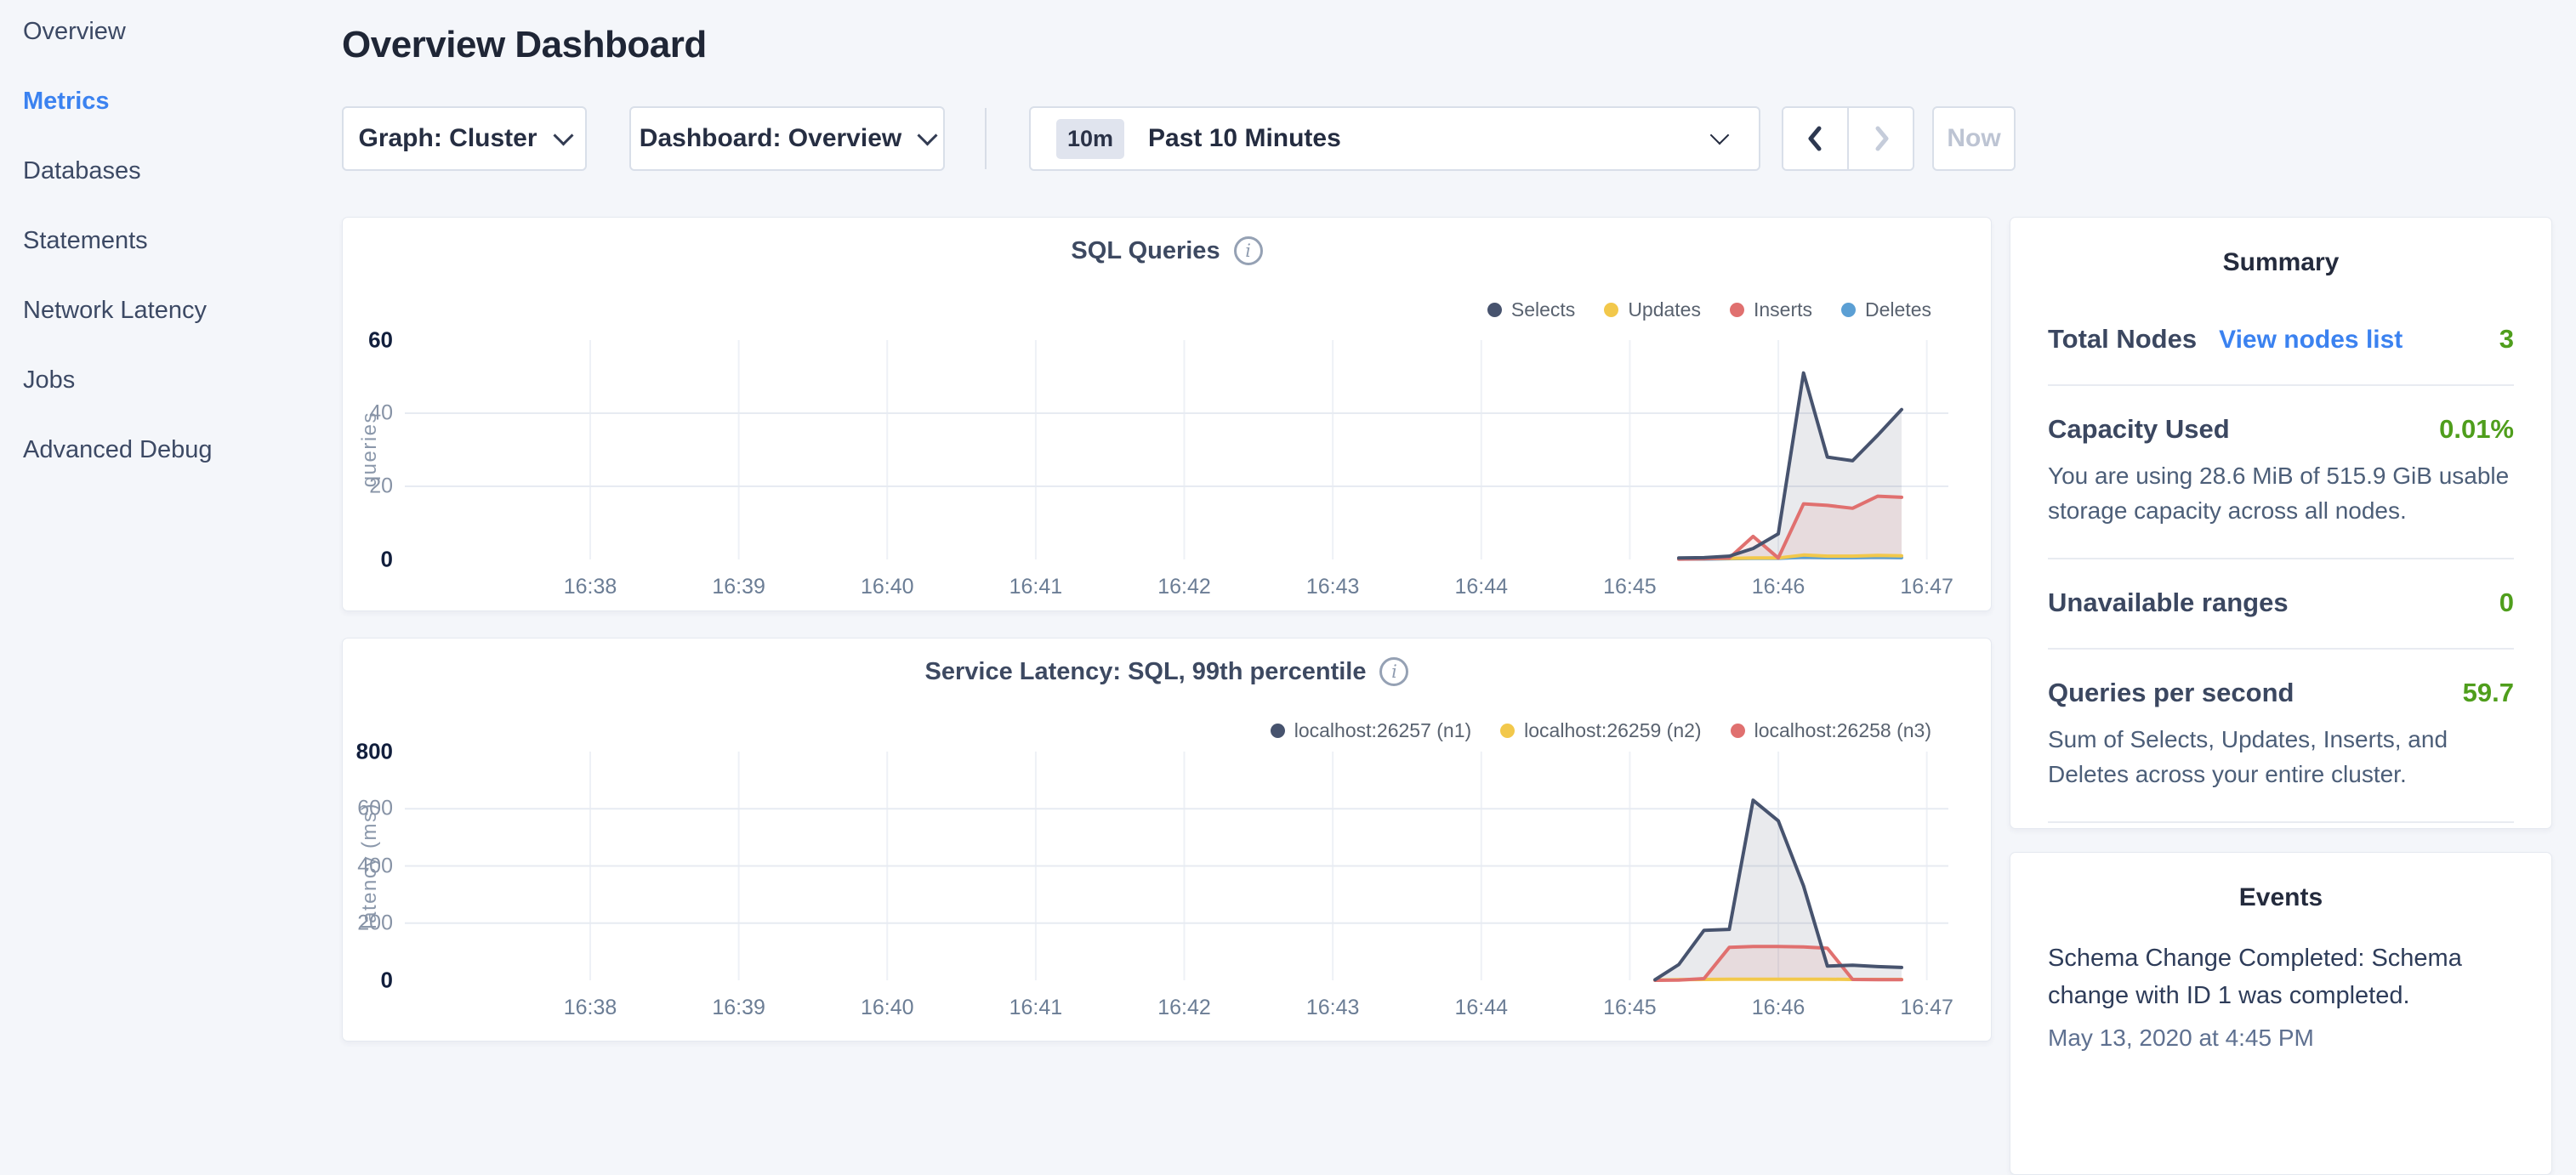 This screenshot has width=2576, height=1175. Describe the element at coordinates (1842, 730) in the screenshot. I see `legend-label: localhost:26258 (n3)` at that location.